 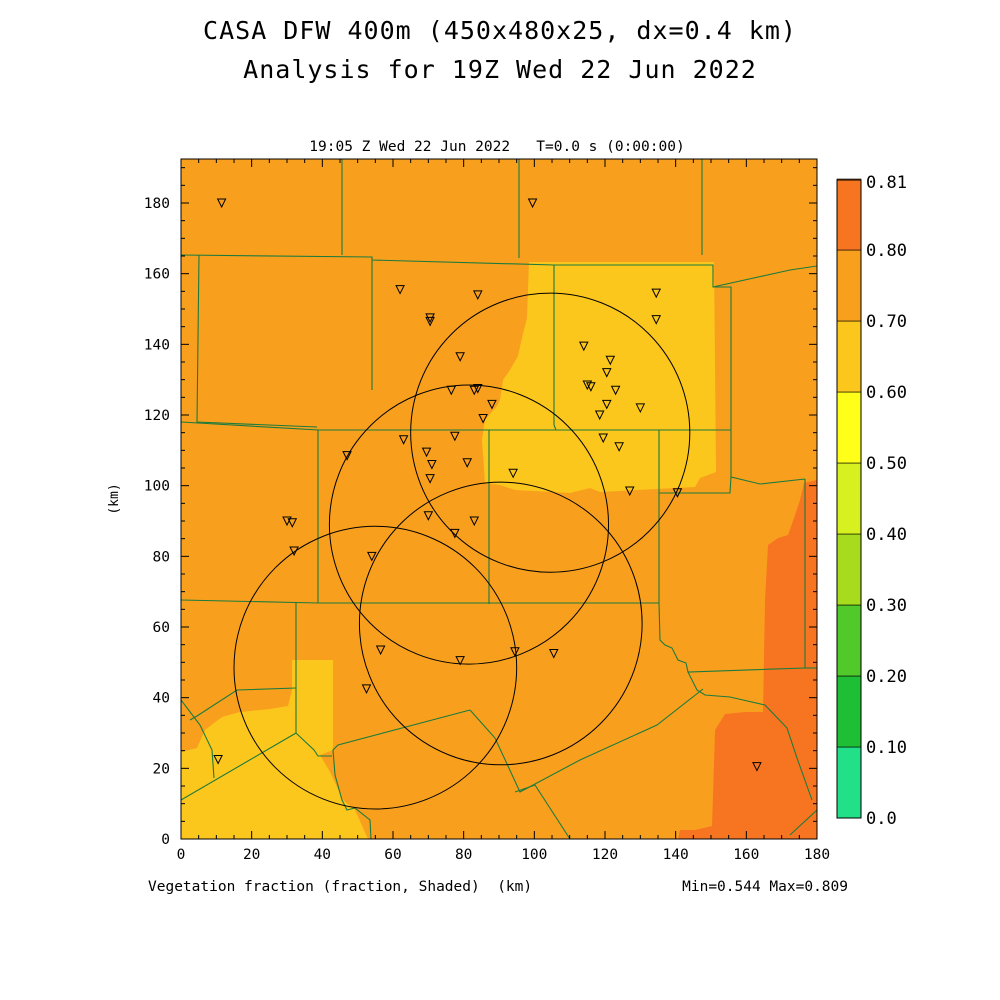 I want to click on colorbar-label: 0.20, so click(x=886, y=677).